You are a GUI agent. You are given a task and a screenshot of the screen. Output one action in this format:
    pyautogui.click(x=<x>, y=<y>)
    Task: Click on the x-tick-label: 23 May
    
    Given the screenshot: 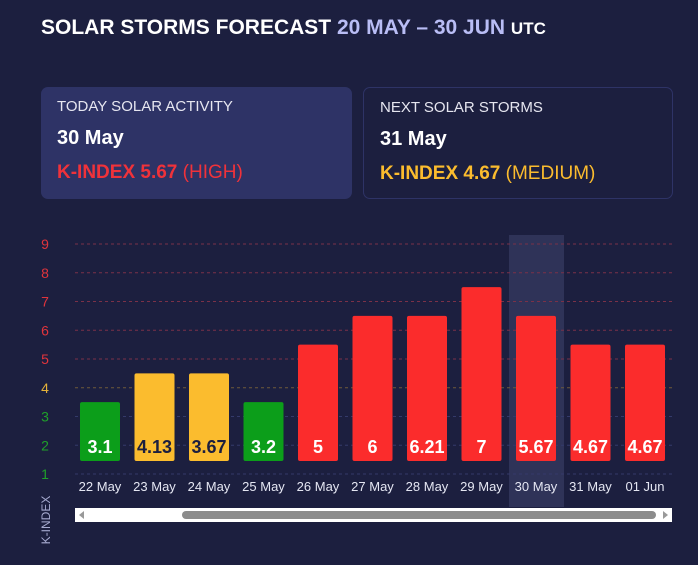 What is the action you would take?
    pyautogui.click(x=154, y=486)
    